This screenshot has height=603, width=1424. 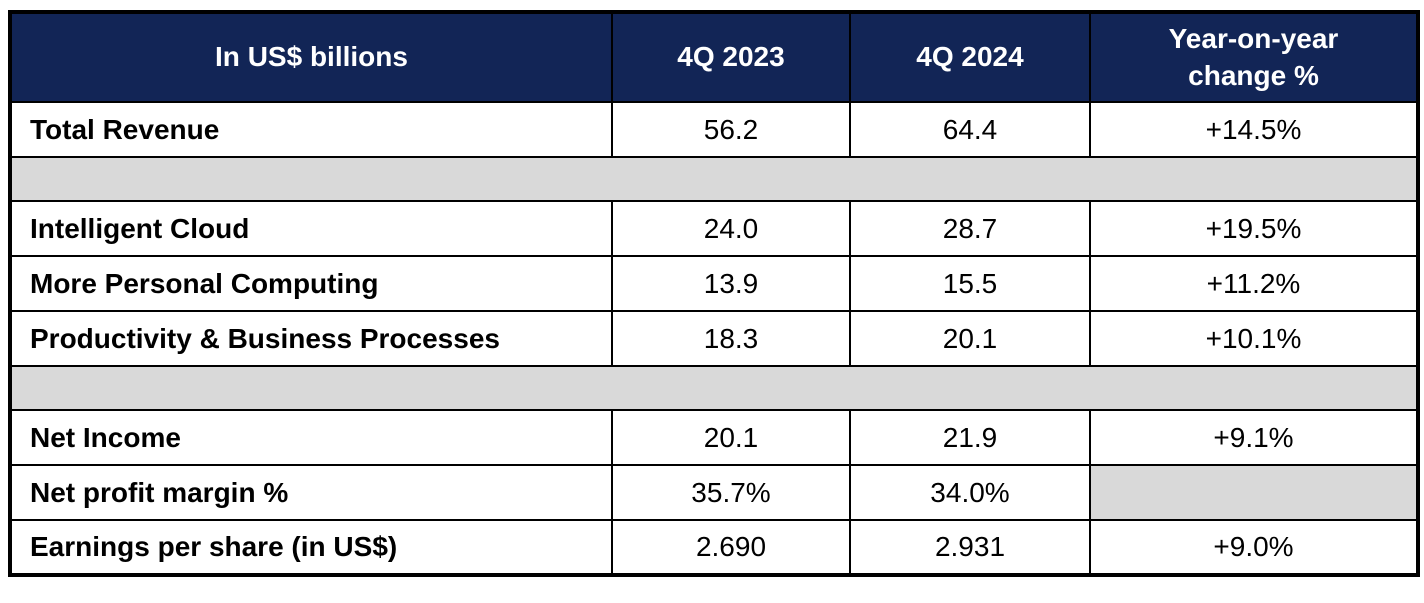 I want to click on value-4q2024: 64.4, so click(x=970, y=129).